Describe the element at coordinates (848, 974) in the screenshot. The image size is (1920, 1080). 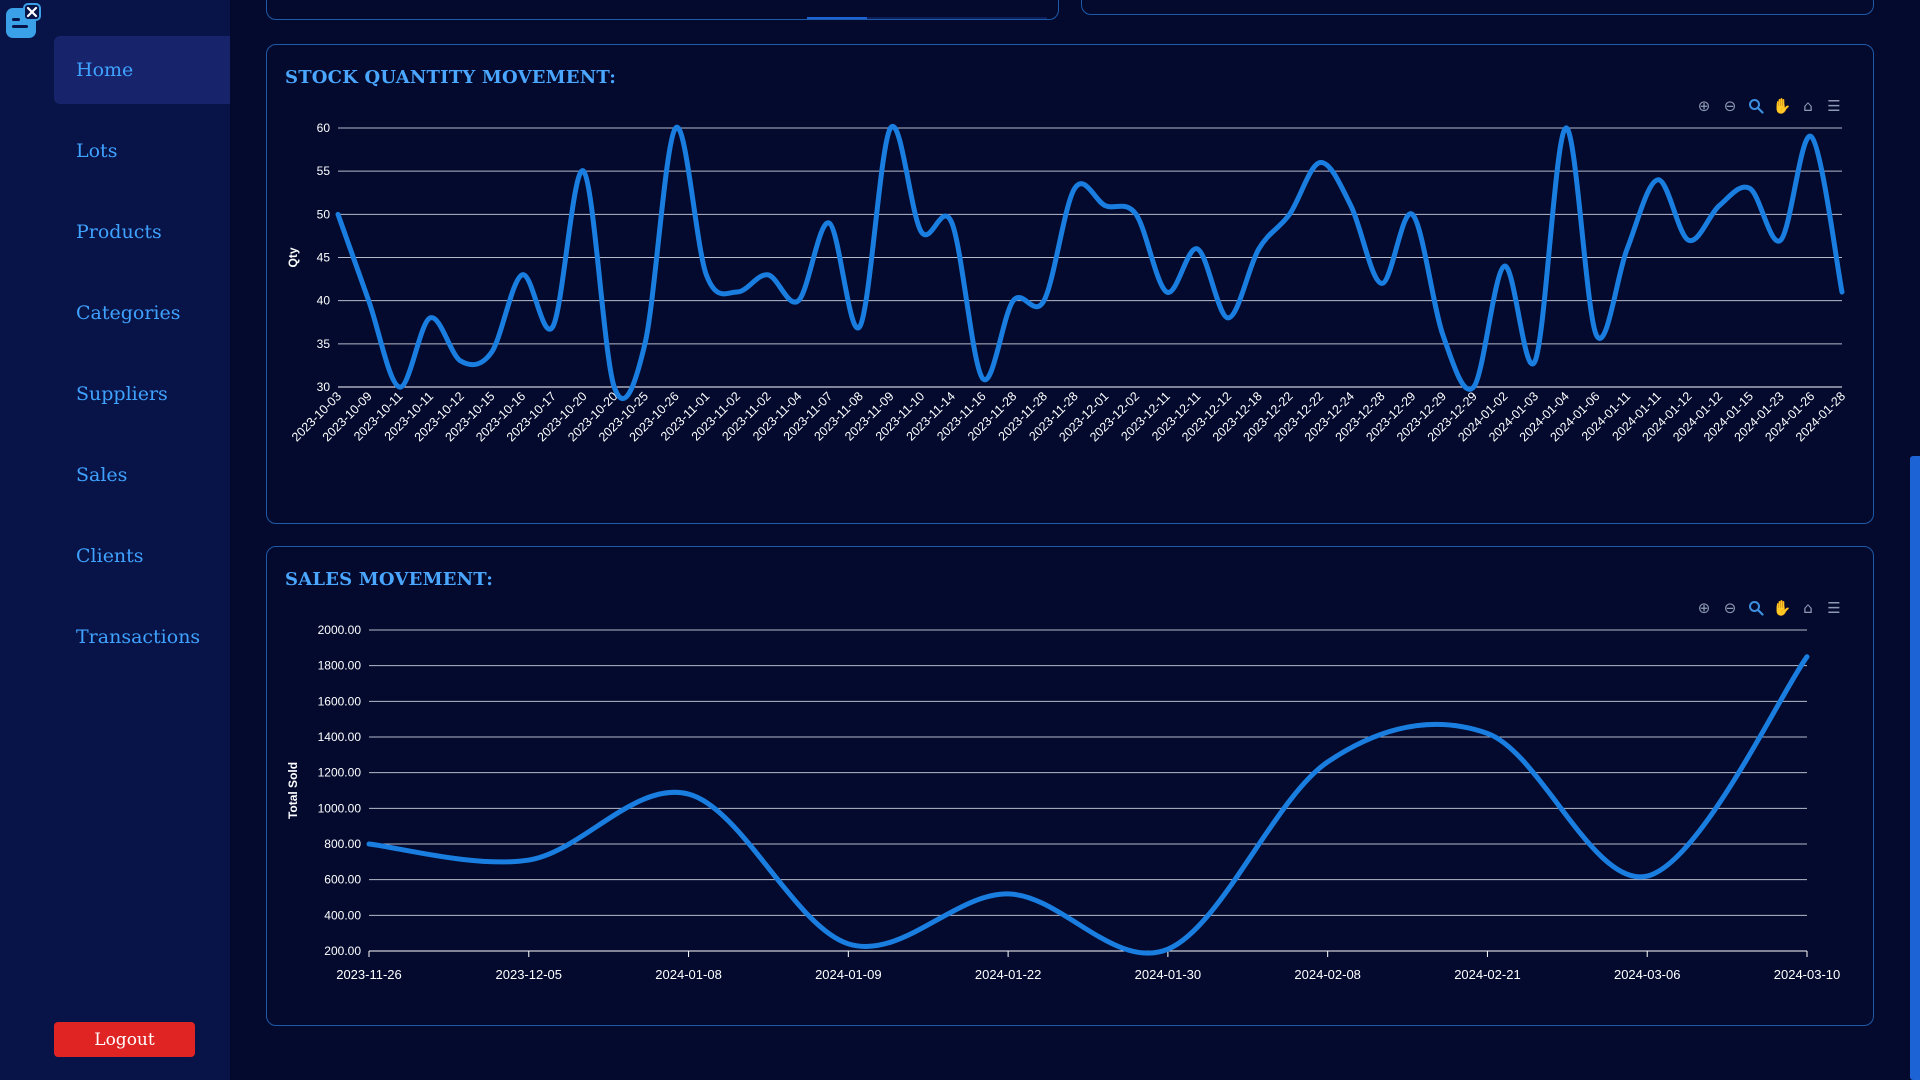
I see `sales-chart-x-tick-label: 2024-01-09` at that location.